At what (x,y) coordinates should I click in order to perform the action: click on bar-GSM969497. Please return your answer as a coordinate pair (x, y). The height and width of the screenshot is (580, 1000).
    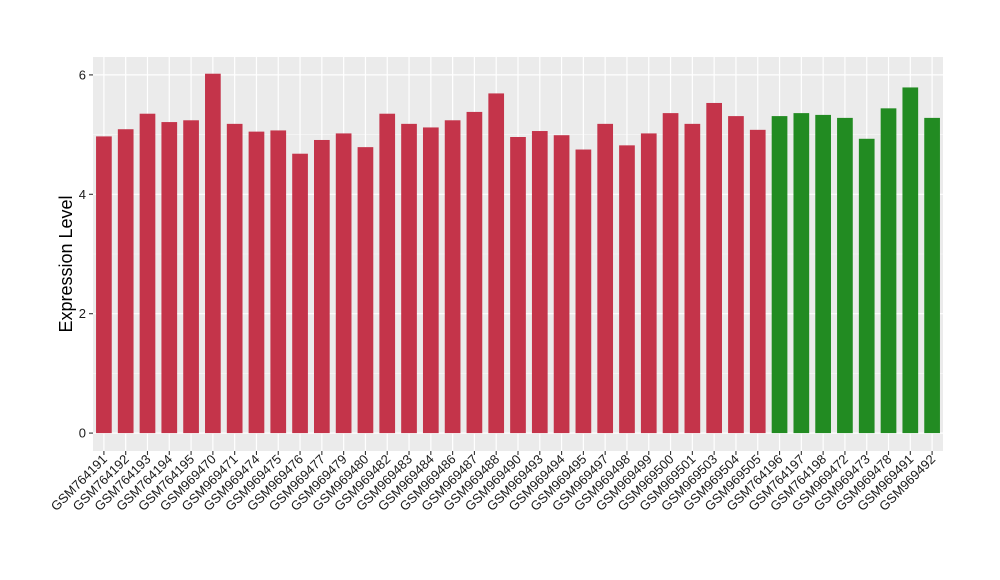
    Looking at the image, I should click on (605, 278).